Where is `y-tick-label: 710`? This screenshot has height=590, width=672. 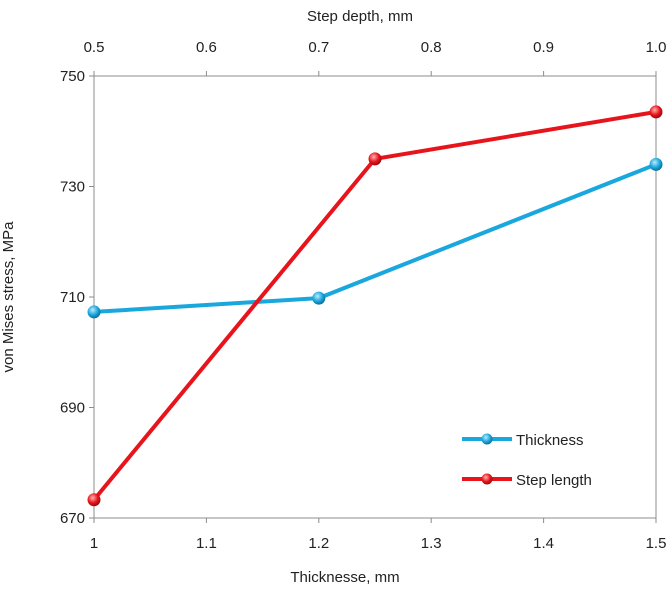 y-tick-label: 710 is located at coordinates (72, 297).